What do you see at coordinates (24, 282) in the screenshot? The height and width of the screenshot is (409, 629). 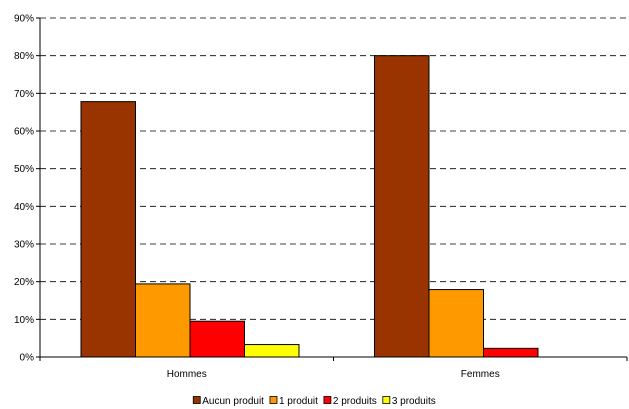 I see `y-tick-label: 20%` at bounding box center [24, 282].